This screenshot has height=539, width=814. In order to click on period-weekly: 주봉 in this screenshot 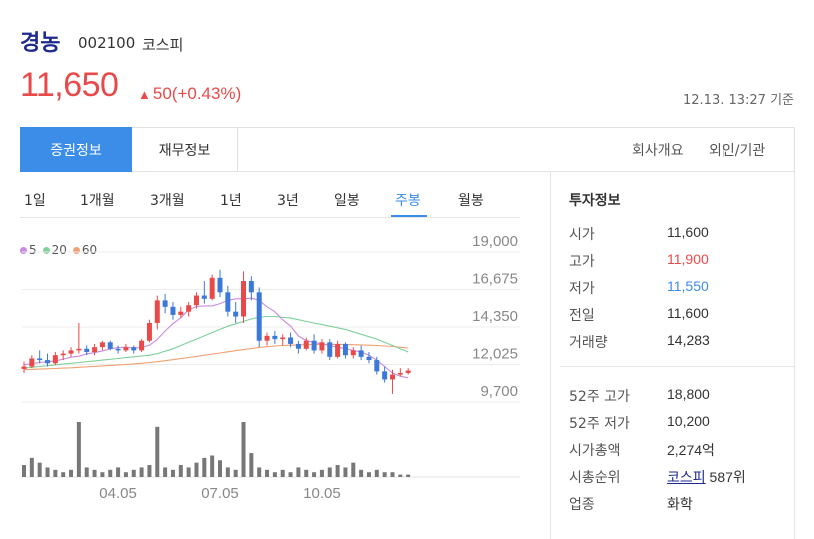, I will do `click(408, 201)`.